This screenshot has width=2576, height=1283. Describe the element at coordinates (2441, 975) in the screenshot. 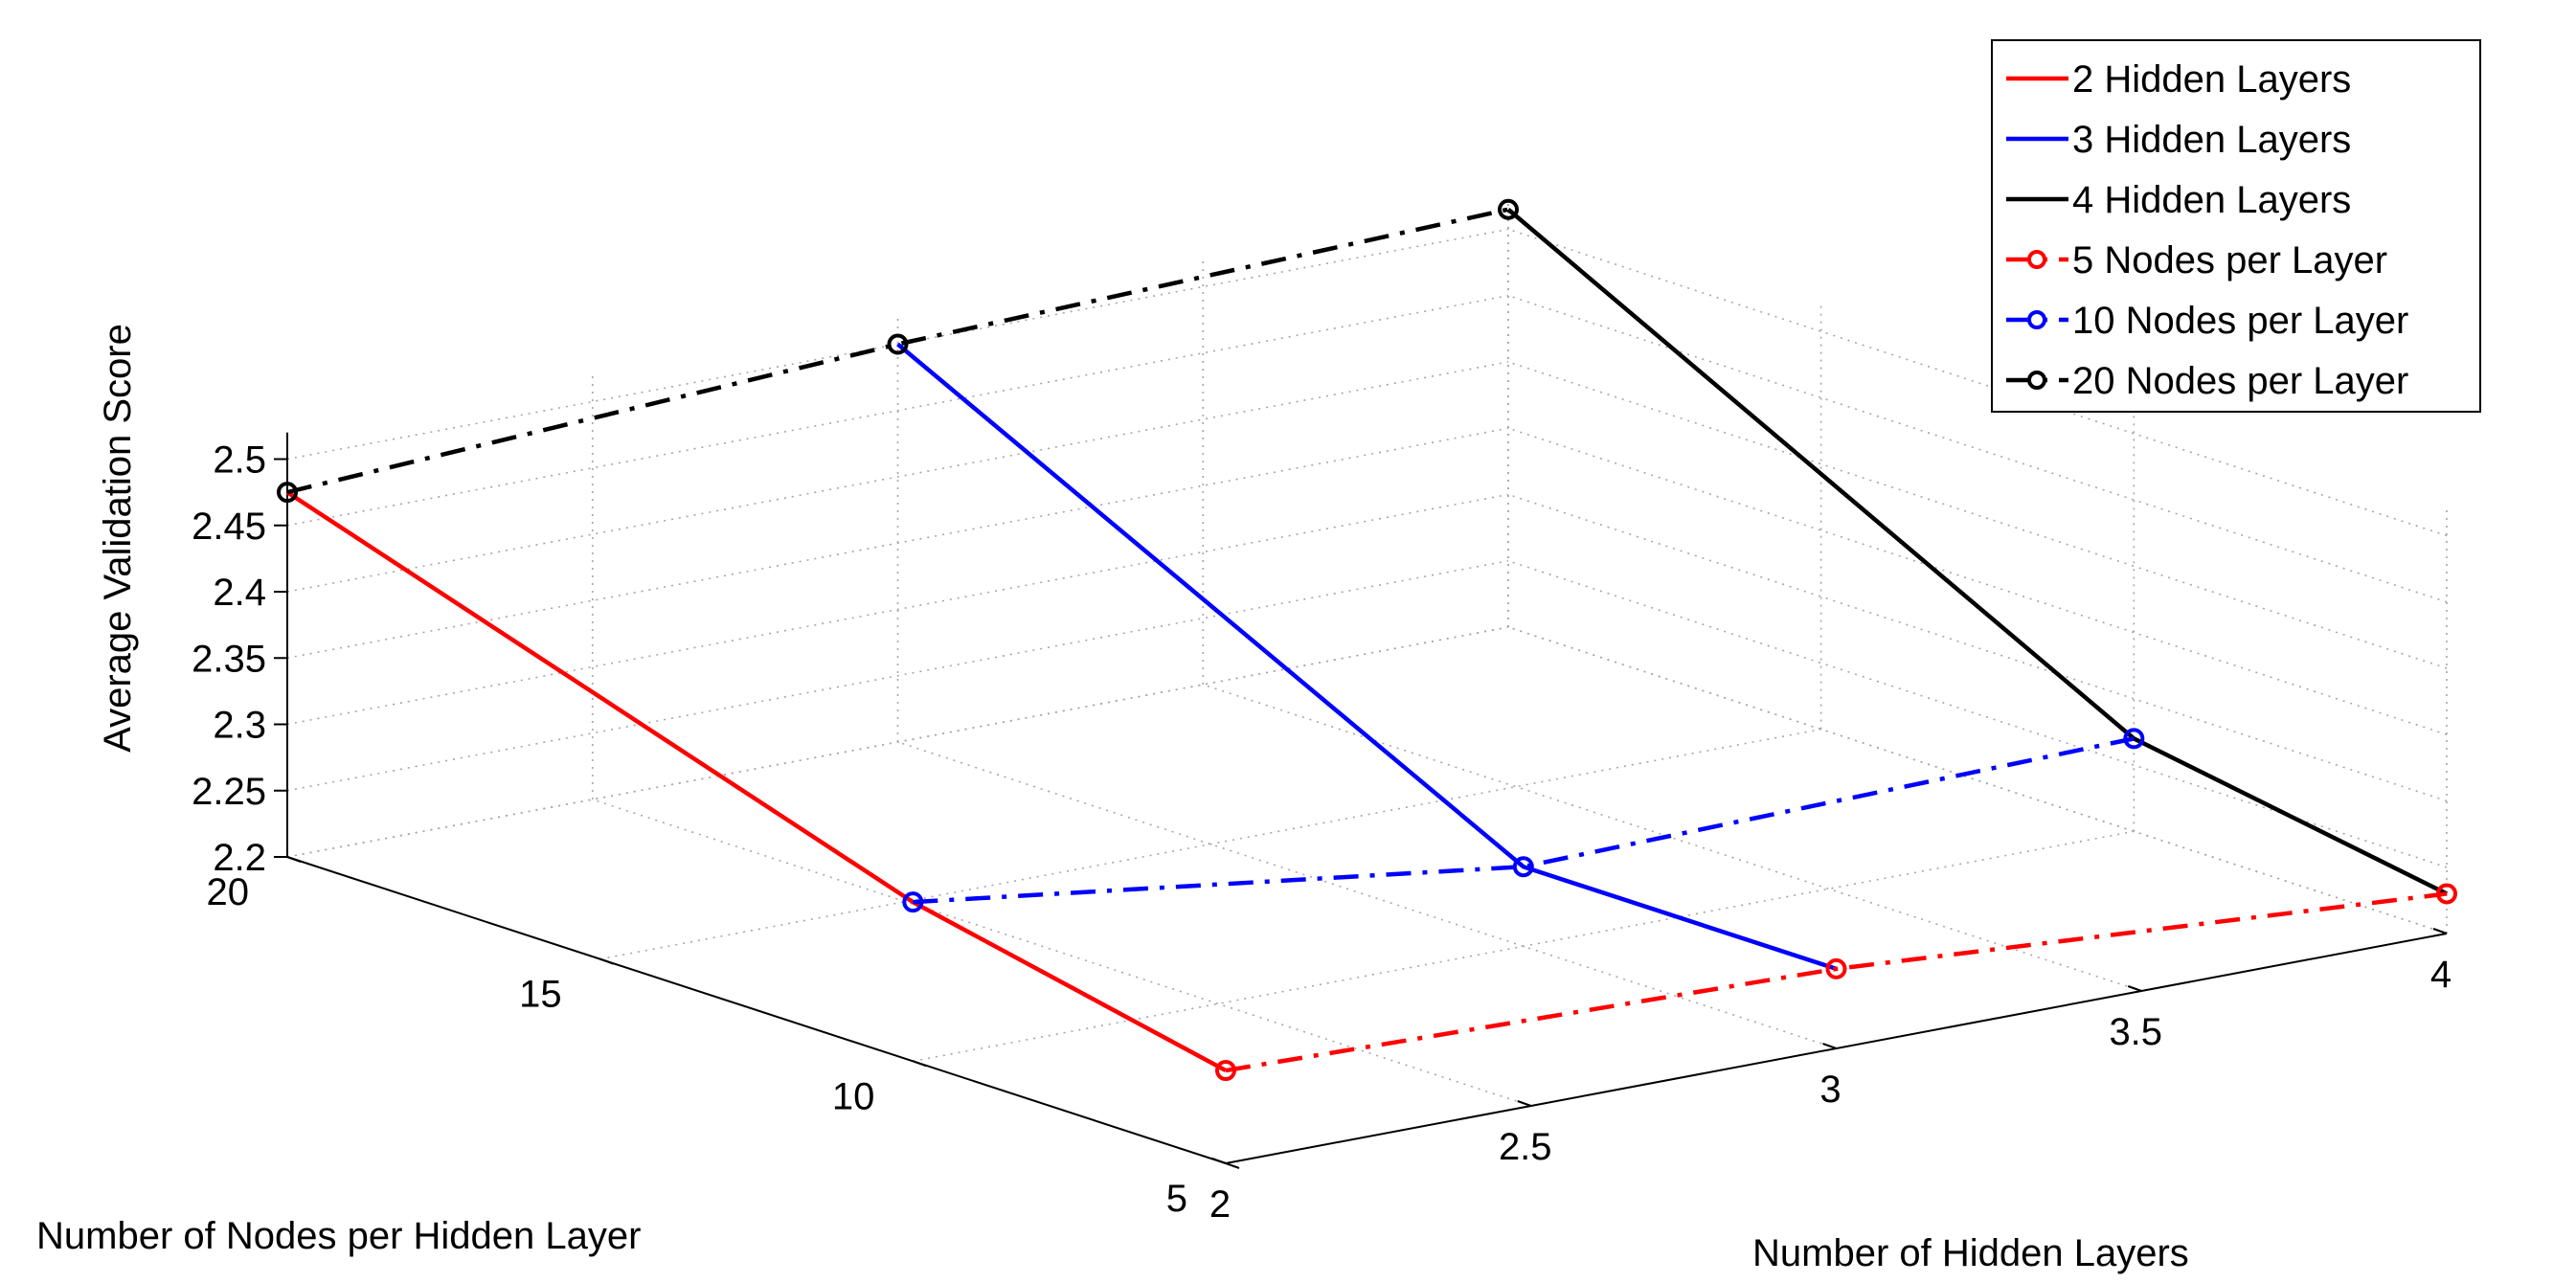

I see `x-tick-label: 4` at that location.